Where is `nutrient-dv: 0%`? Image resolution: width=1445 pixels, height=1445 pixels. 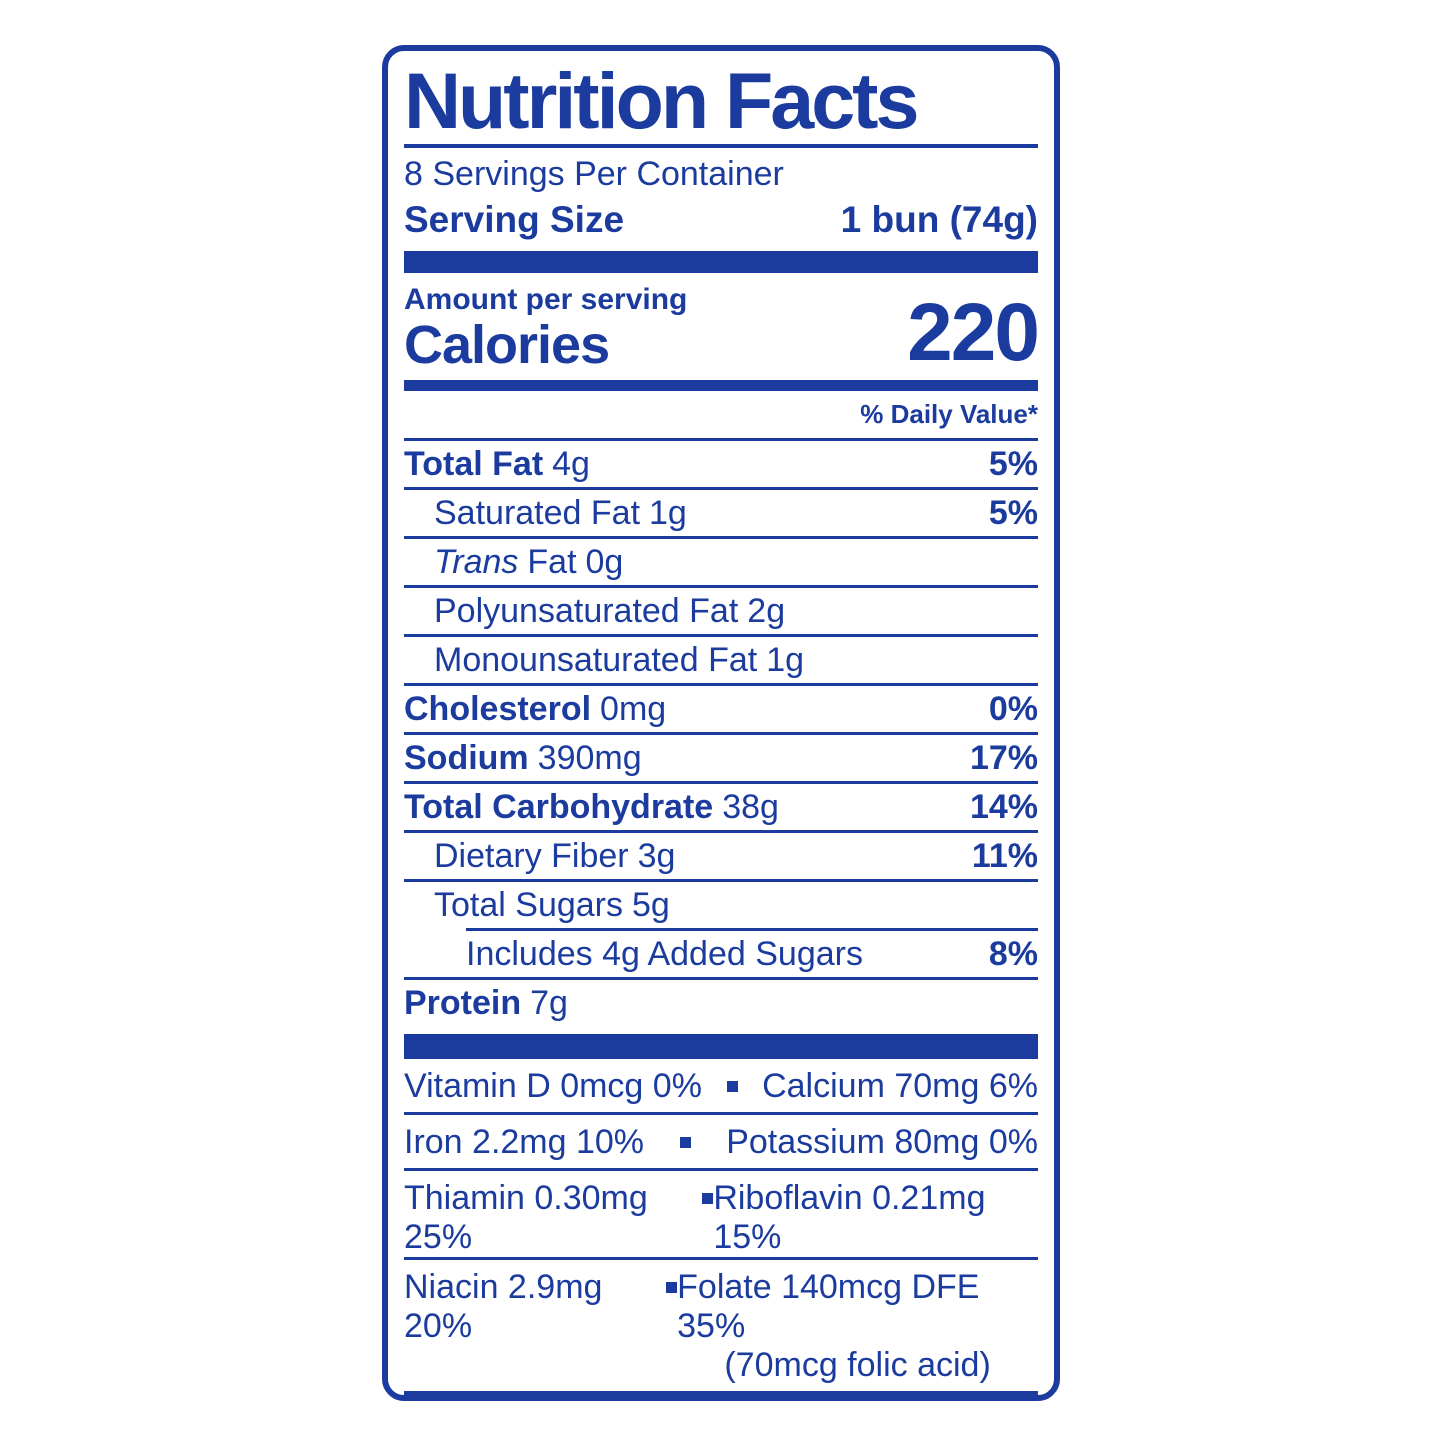 nutrient-dv: 0% is located at coordinates (1013, 708).